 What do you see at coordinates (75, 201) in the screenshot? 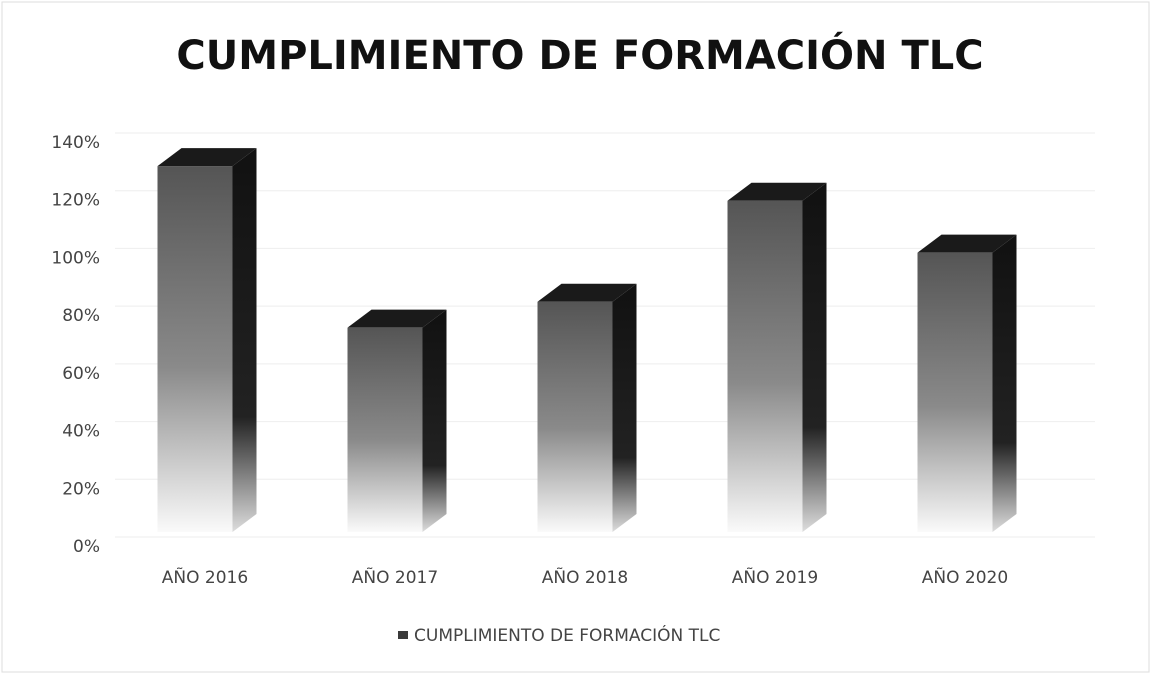
I see `y-tick-label: 120%` at bounding box center [75, 201].